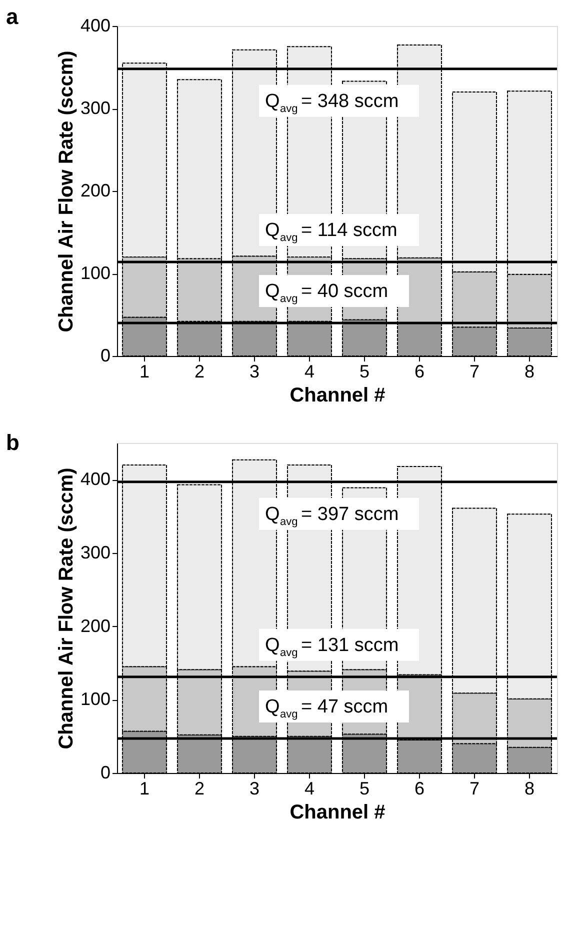  Describe the element at coordinates (13, 442) in the screenshot. I see `chart-title: b` at that location.